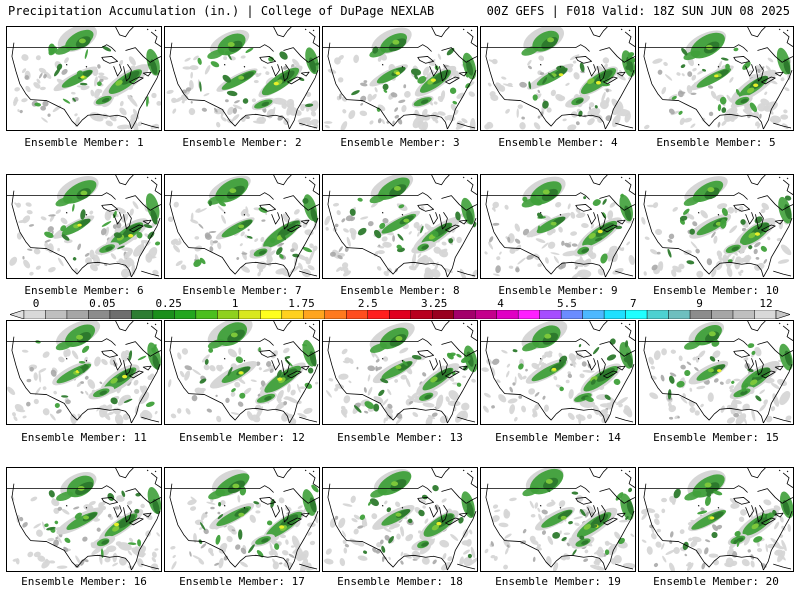 The width and height of the screenshot is (800, 600). What do you see at coordinates (716, 581) in the screenshot?
I see `ensemble-member-label: Ensemble Member: 20` at bounding box center [716, 581].